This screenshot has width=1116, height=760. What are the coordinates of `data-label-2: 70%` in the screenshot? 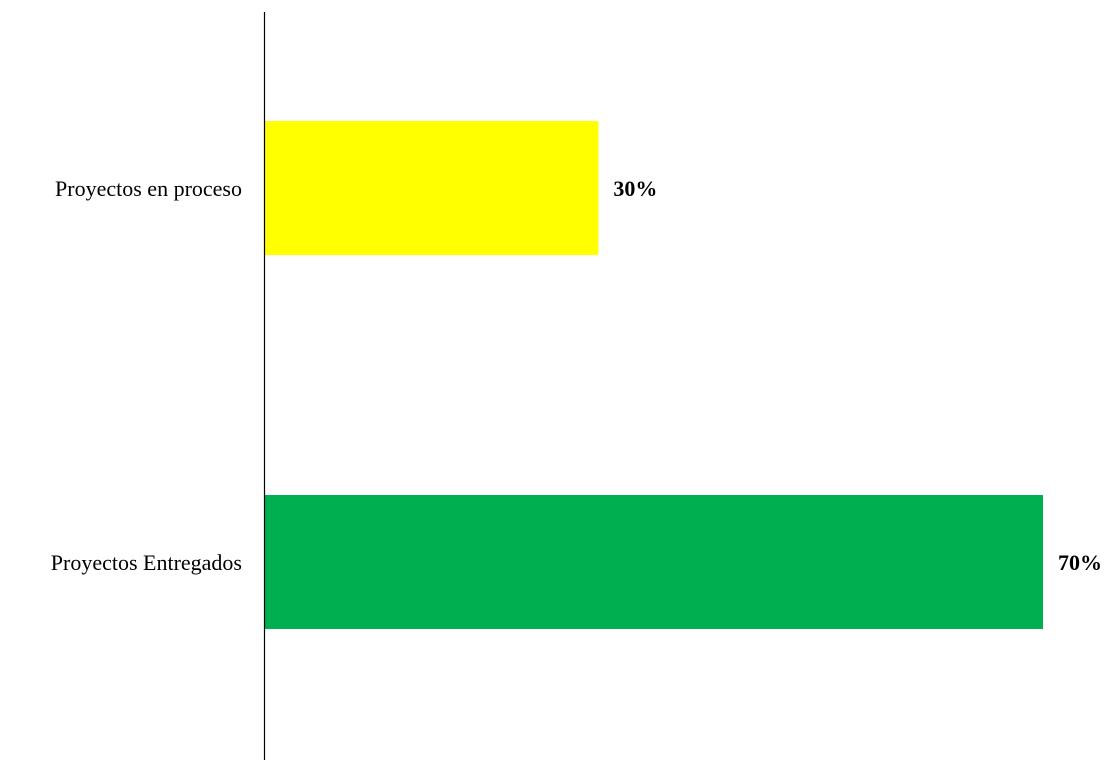 It's located at (1080, 562).